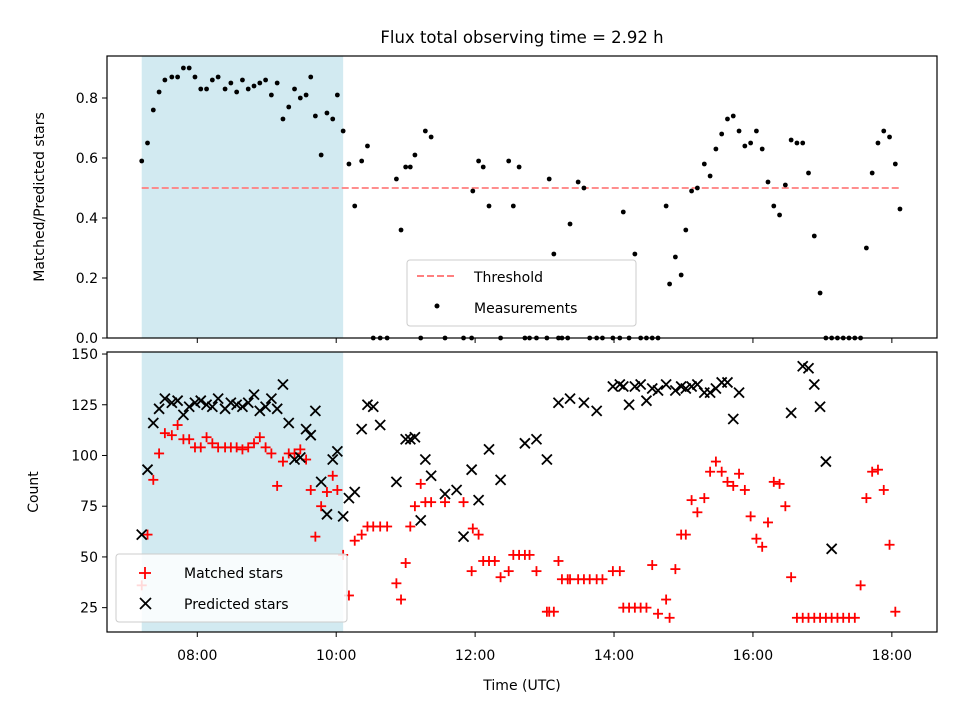 This screenshot has width=960, height=720. Describe the element at coordinates (34, 492) in the screenshot. I see `count-y-axis-label: Count` at that location.